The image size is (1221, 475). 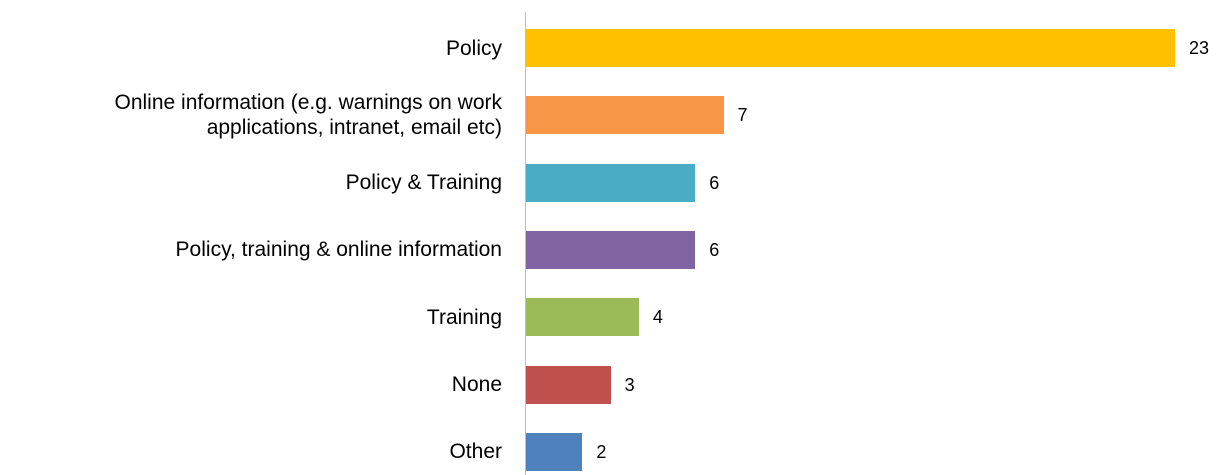 What do you see at coordinates (476, 384) in the screenshot?
I see `category-label: None` at bounding box center [476, 384].